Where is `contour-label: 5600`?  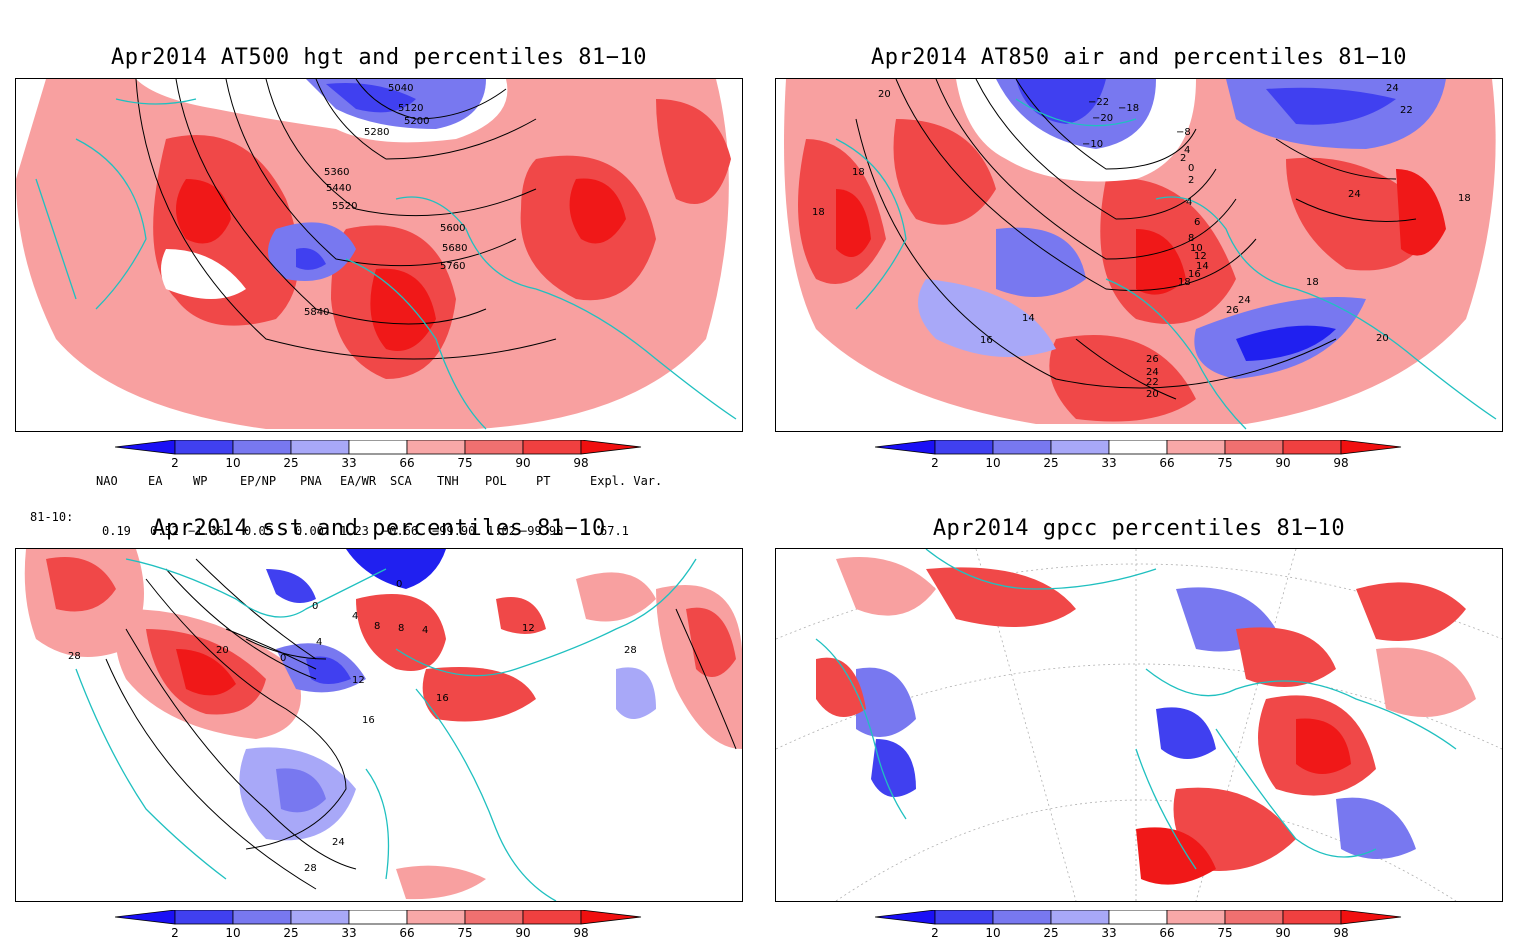 contour-label: 5600 is located at coordinates (452, 228).